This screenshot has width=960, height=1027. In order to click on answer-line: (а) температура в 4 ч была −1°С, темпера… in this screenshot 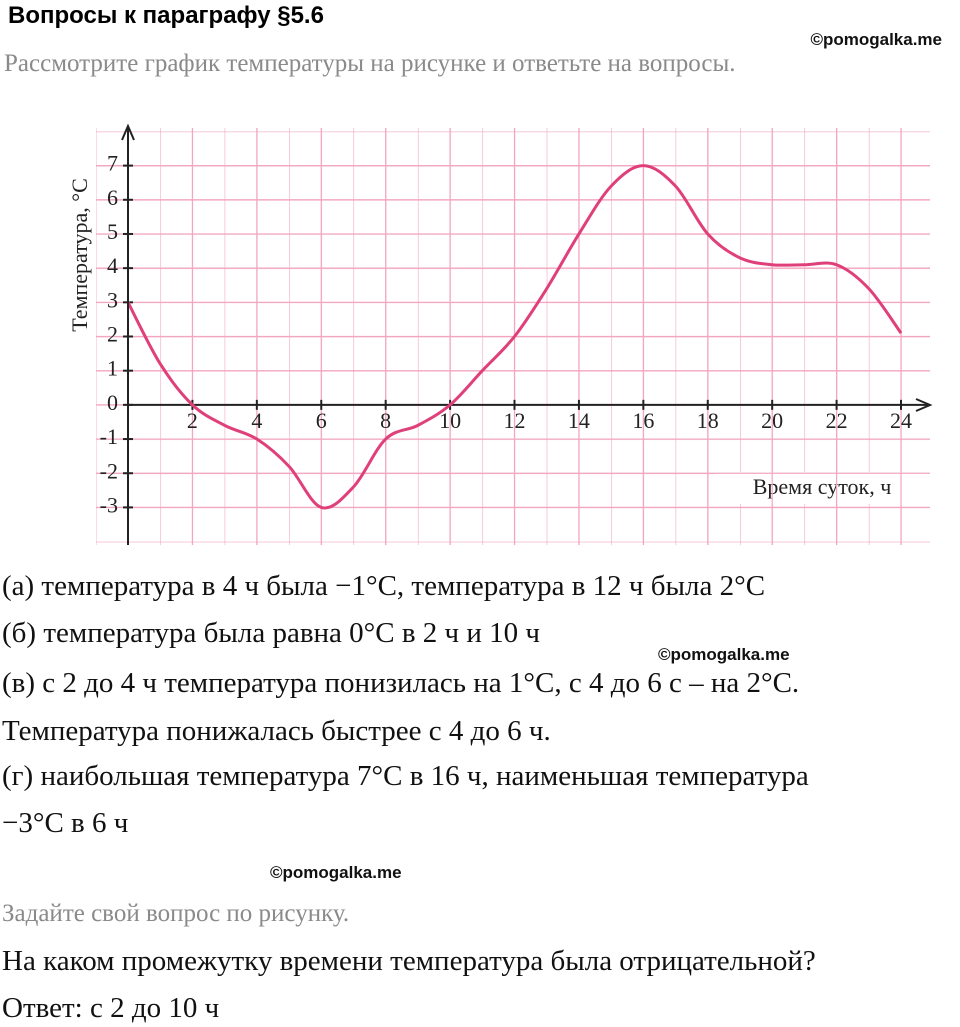, I will do `click(384, 586)`.